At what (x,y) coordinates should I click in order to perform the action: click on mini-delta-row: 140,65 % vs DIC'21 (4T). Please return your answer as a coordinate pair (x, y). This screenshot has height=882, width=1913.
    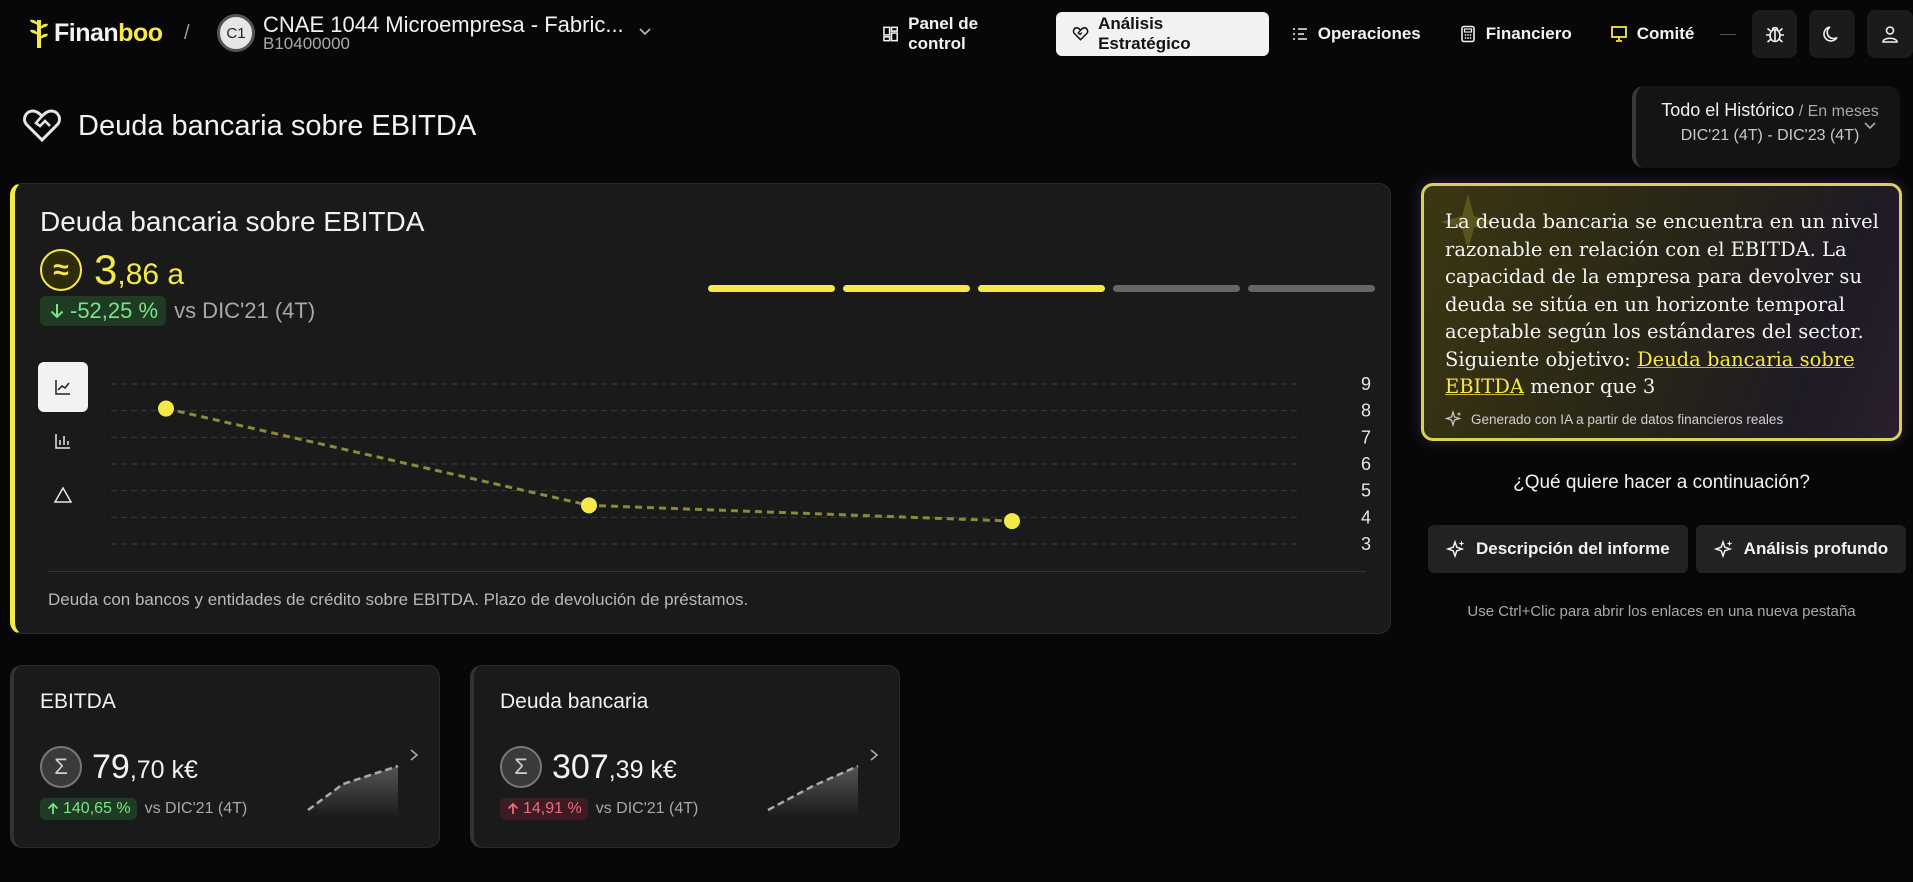
    Looking at the image, I should click on (143, 809).